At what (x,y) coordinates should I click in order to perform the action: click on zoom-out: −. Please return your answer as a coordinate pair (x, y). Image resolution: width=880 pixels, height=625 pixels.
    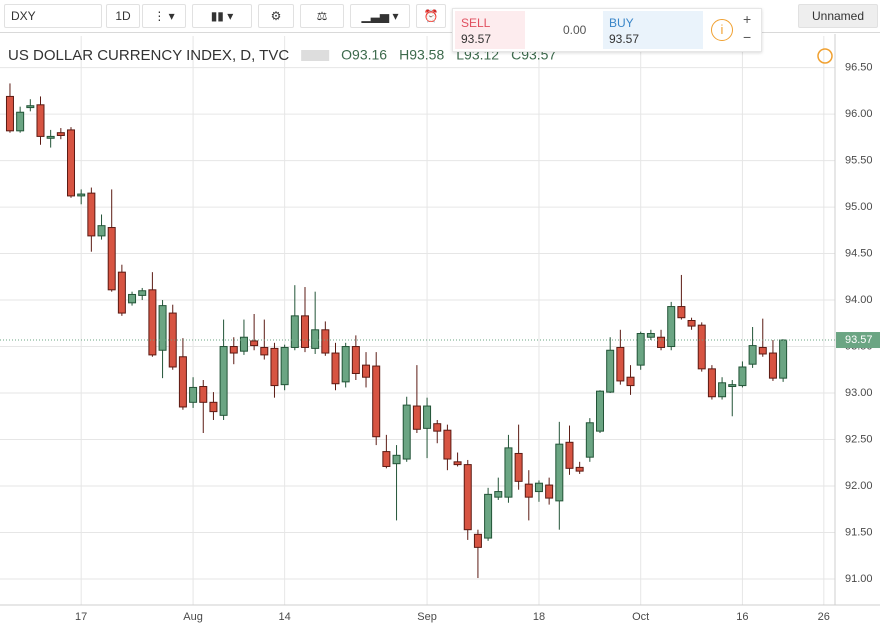
    Looking at the image, I should click on (747, 37).